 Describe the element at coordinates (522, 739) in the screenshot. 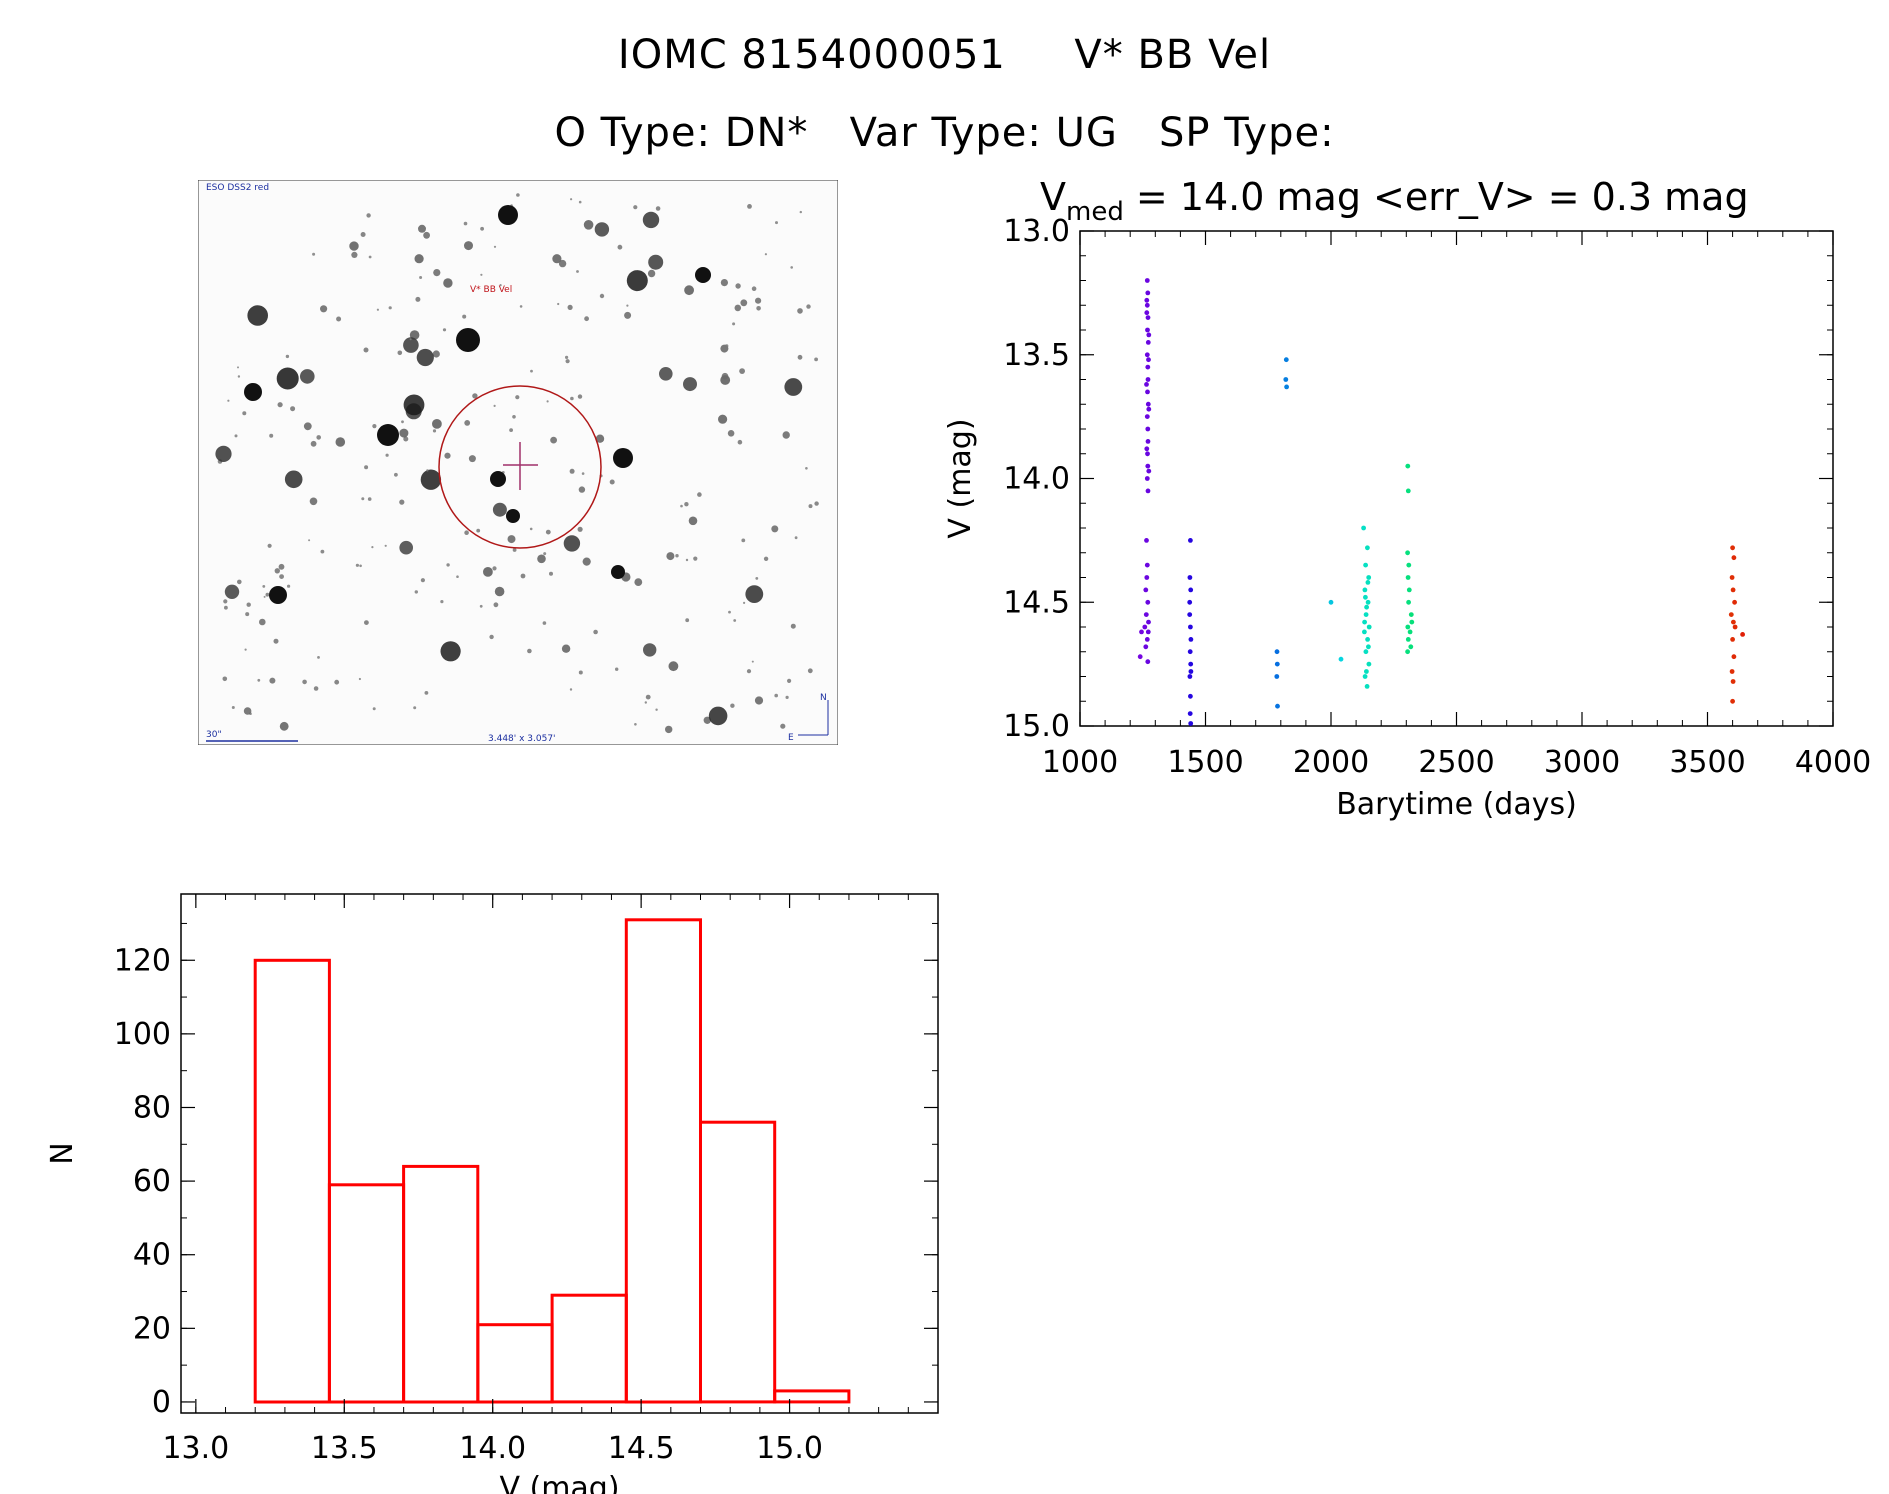

I see `fov-label: 3.448' x 3.057'` at that location.